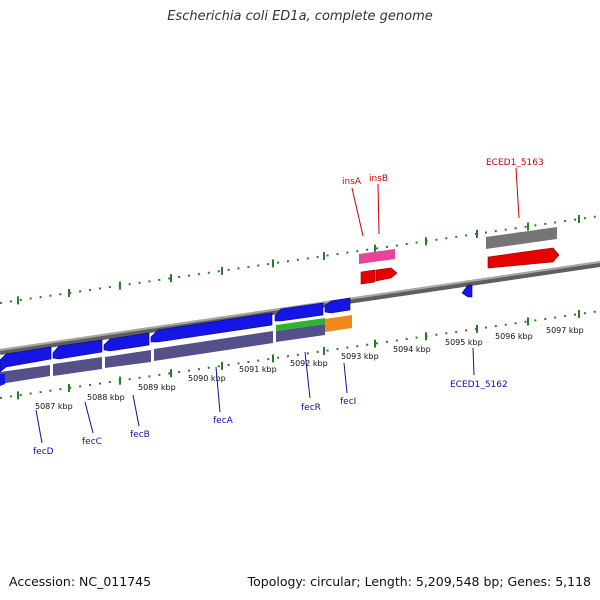  I want to click on lower-genes, so click(236, 335).